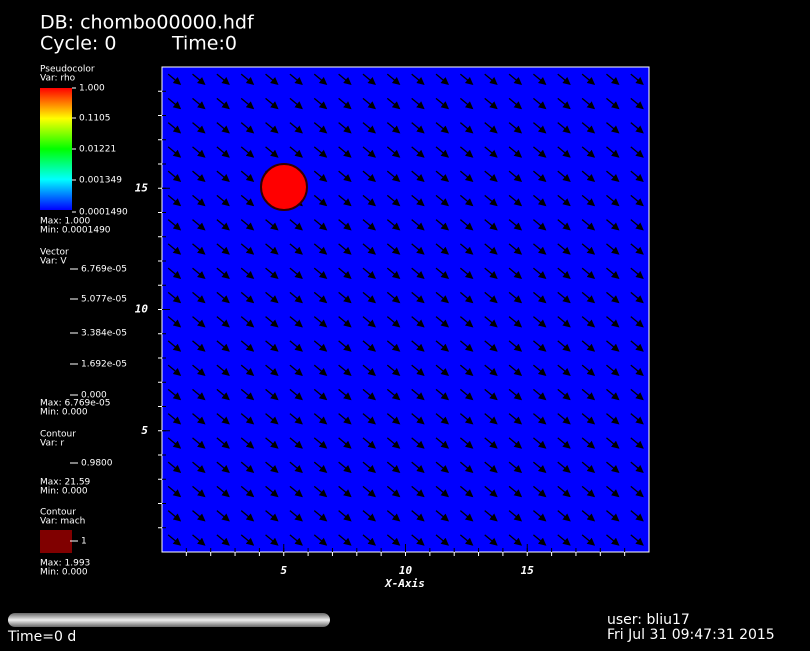 The image size is (810, 651). I want to click on contour-swatch, so click(56, 541).